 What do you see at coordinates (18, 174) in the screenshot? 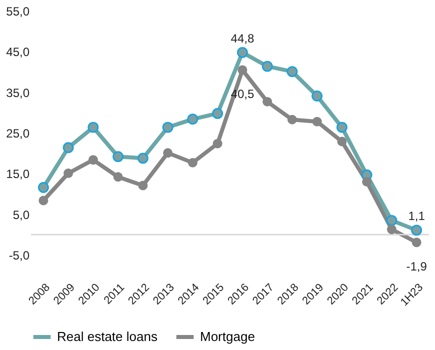
I see `y-tick-label: 15,0` at bounding box center [18, 174].